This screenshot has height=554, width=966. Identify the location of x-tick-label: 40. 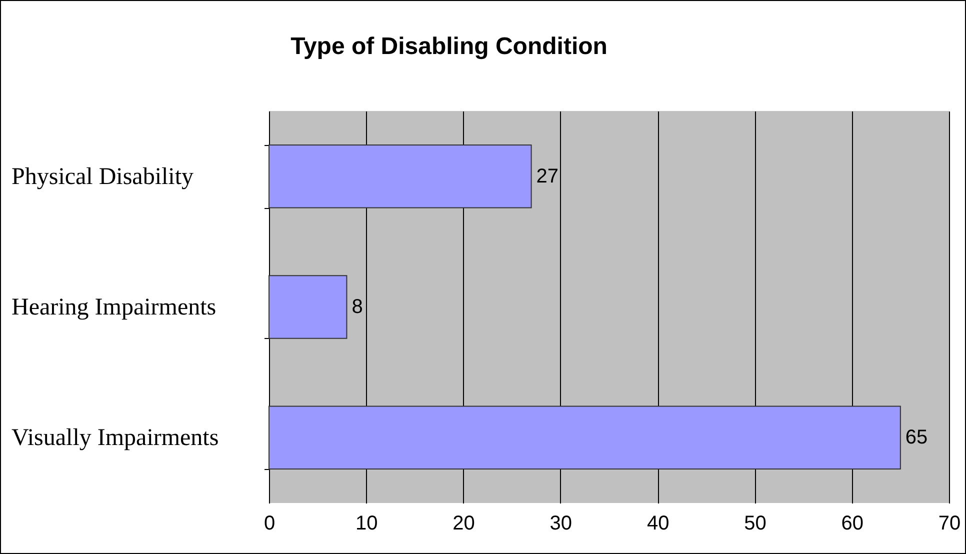
(658, 523).